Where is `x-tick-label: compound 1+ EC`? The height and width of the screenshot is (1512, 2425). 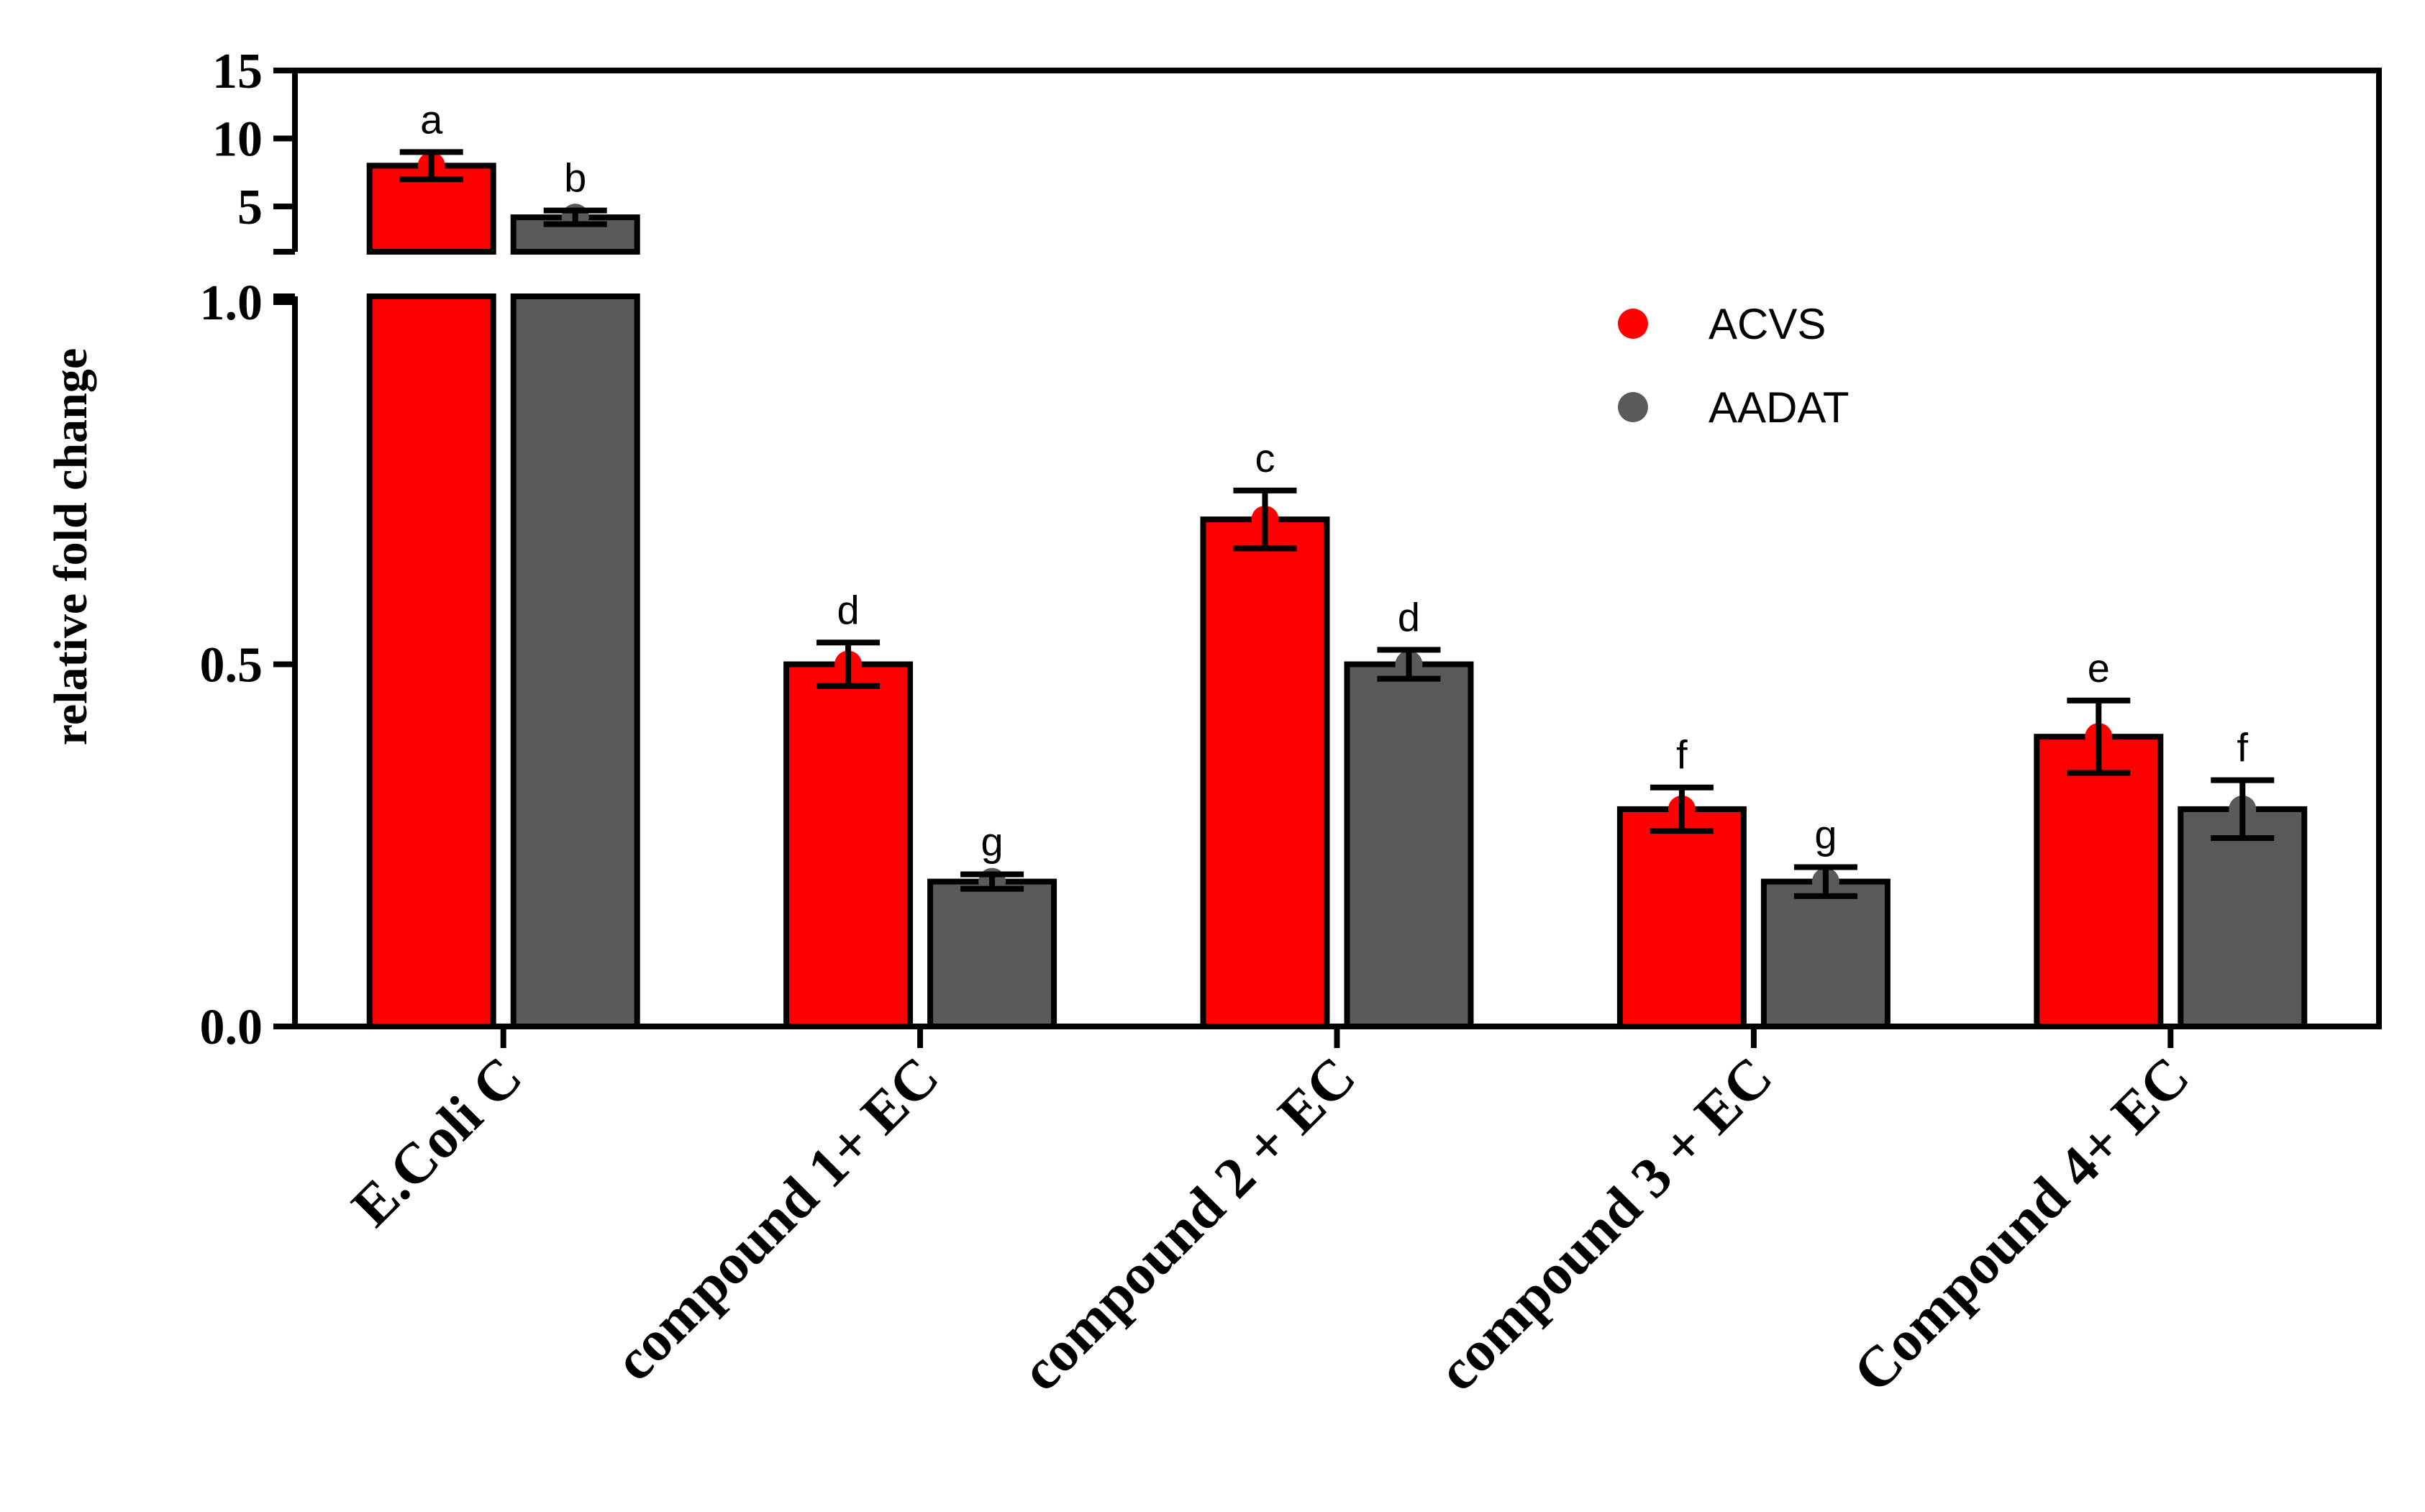 x-tick-label: compound 1+ EC is located at coordinates (777, 1219).